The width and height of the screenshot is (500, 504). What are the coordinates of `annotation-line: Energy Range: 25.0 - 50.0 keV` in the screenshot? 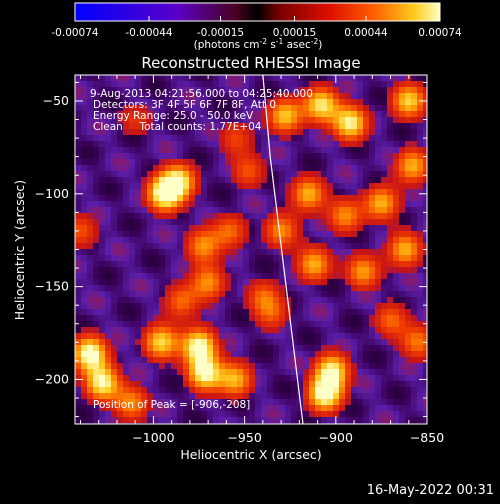 It's located at (173, 116).